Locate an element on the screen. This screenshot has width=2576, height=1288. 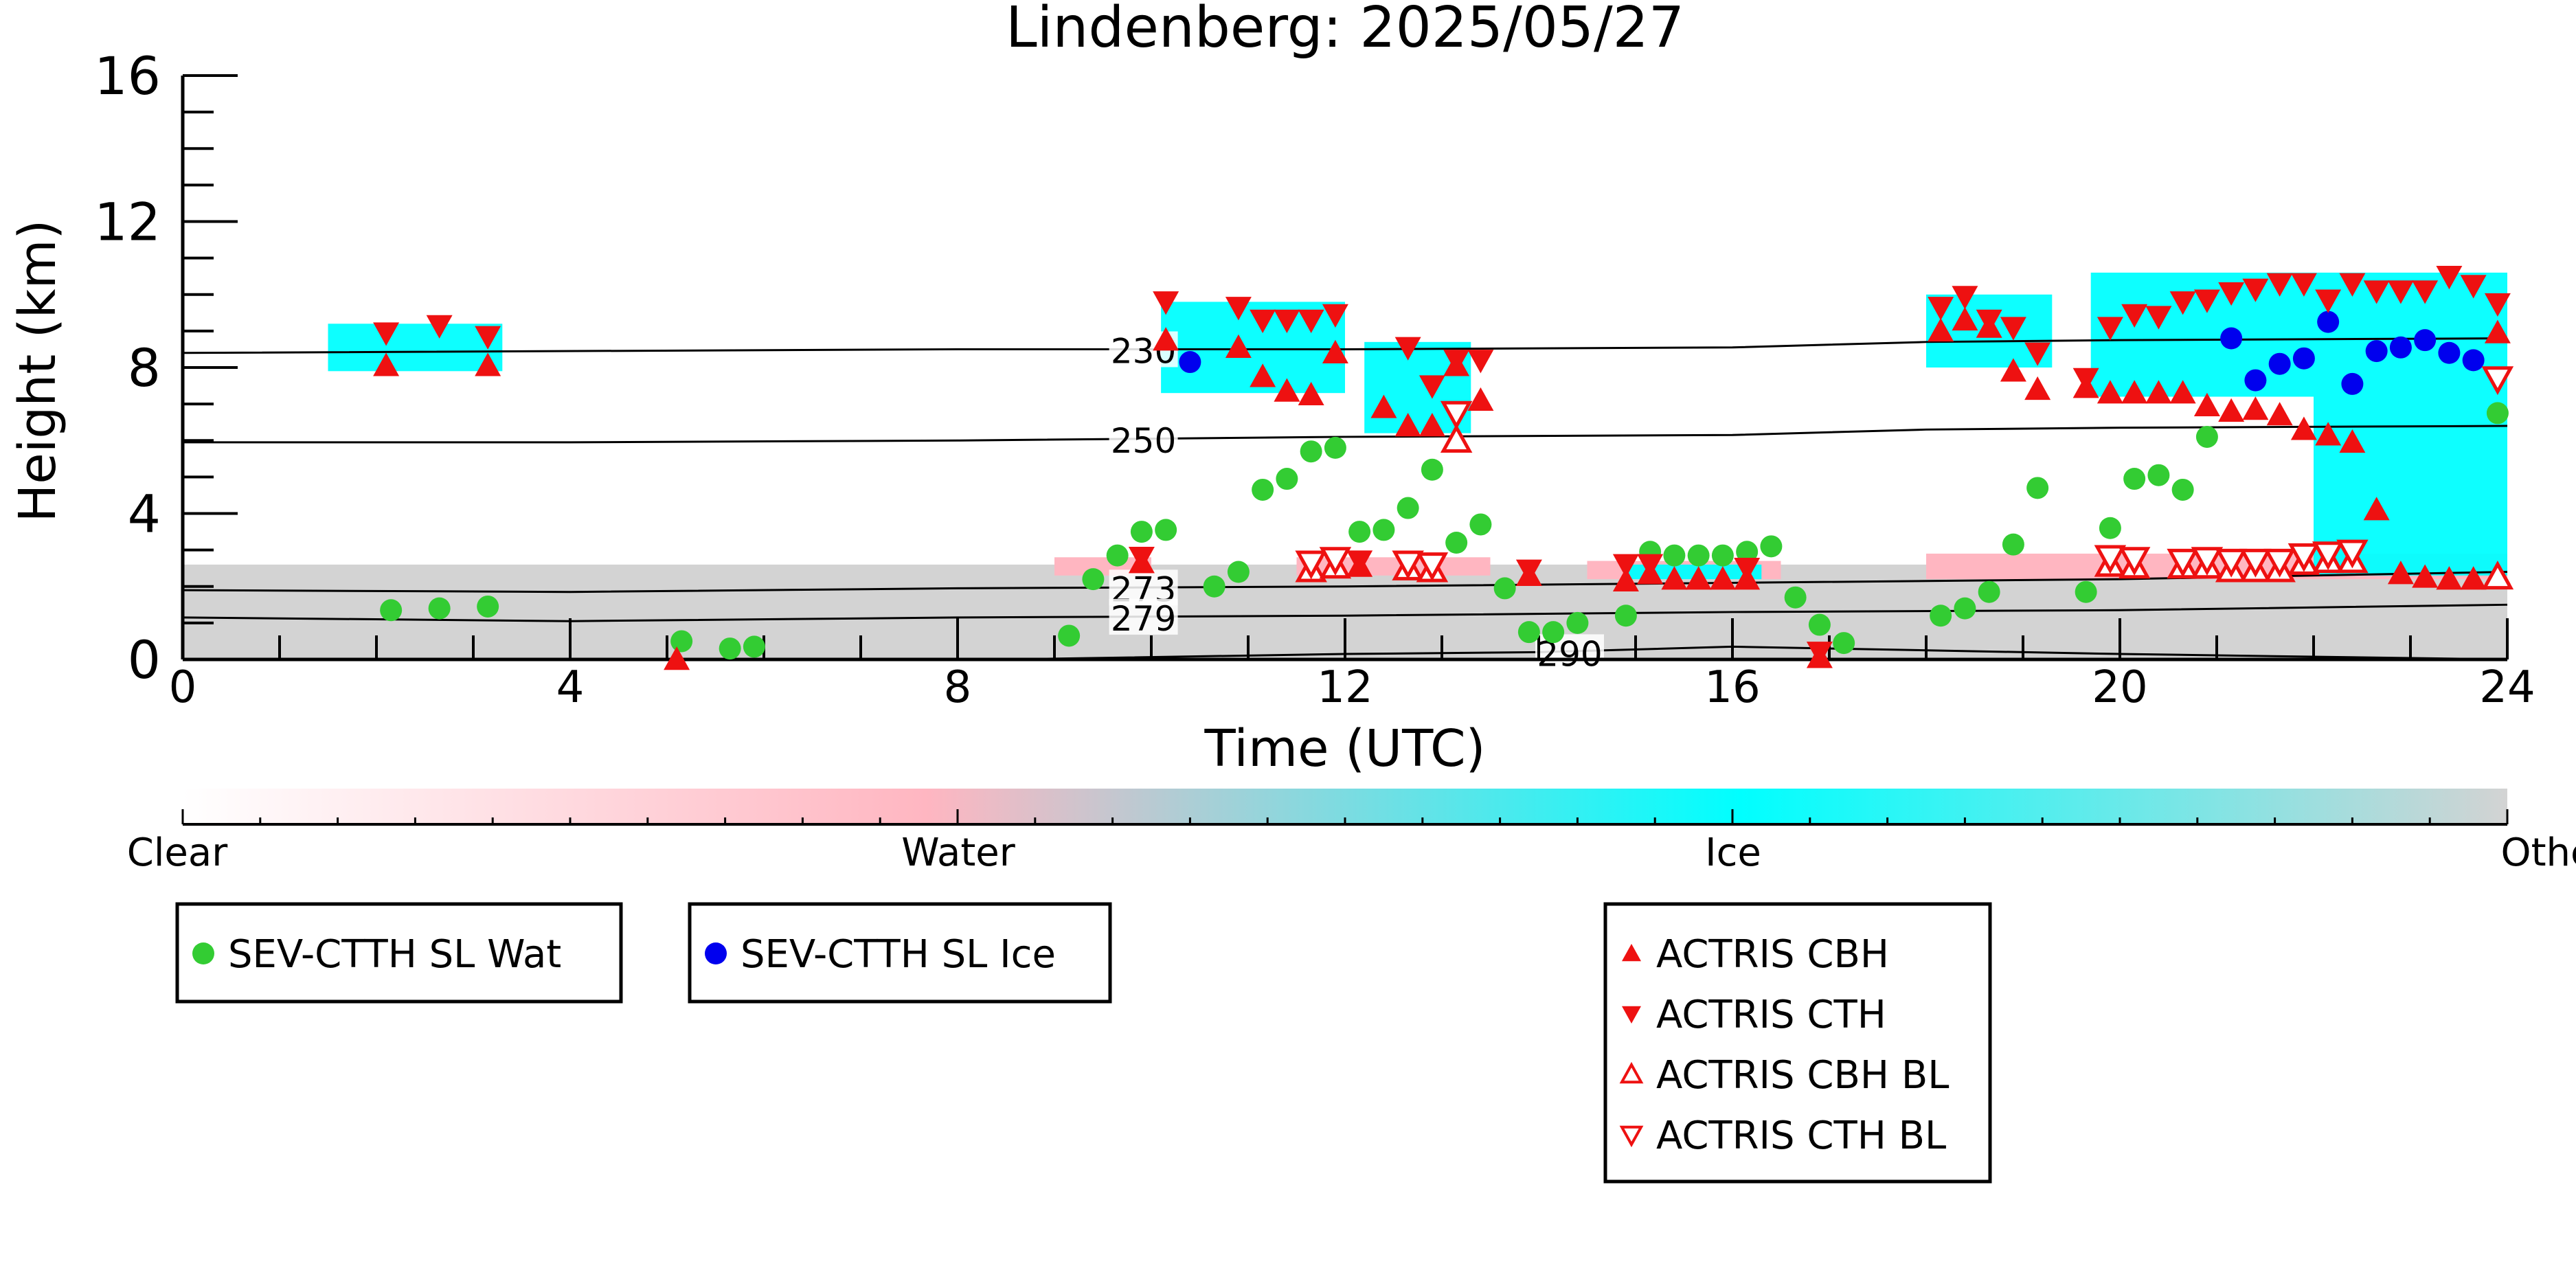
x-tick-label: 8 is located at coordinates (958, 687).